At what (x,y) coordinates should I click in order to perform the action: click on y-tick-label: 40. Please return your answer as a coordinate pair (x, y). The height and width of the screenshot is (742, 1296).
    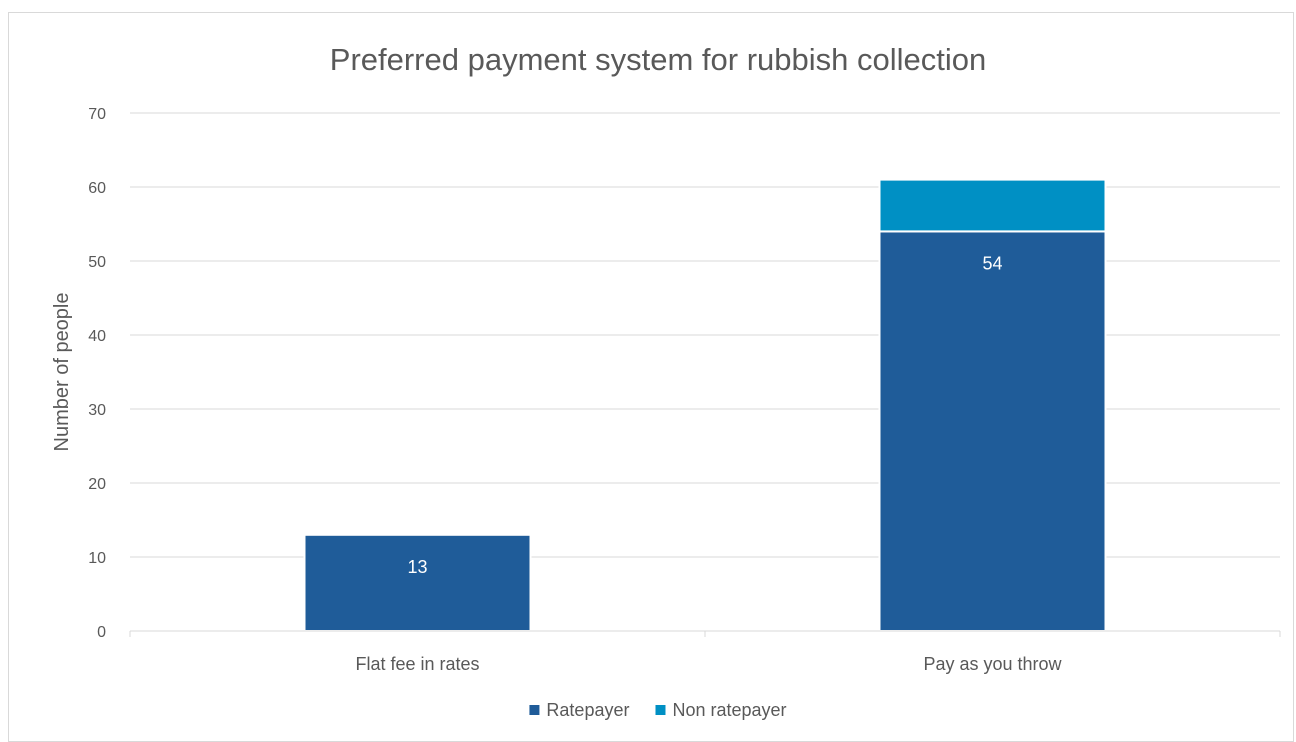
    Looking at the image, I should click on (97, 336).